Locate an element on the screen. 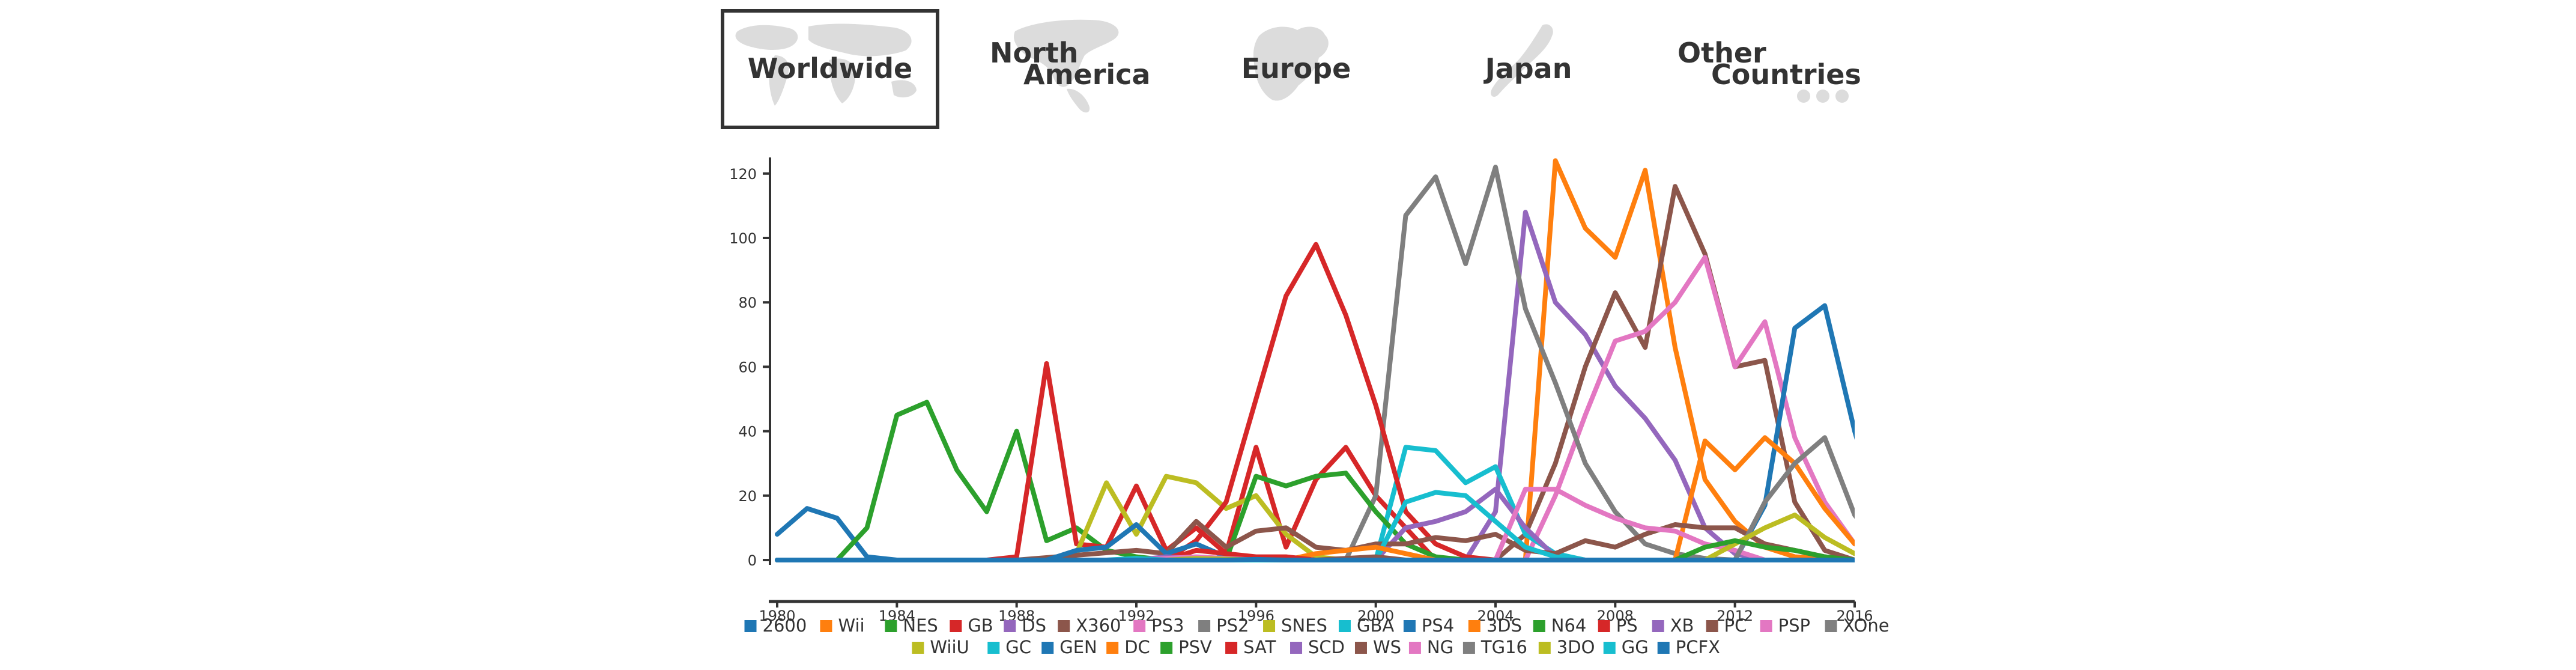  legend-item-xone: XOne is located at coordinates (1857, 625).